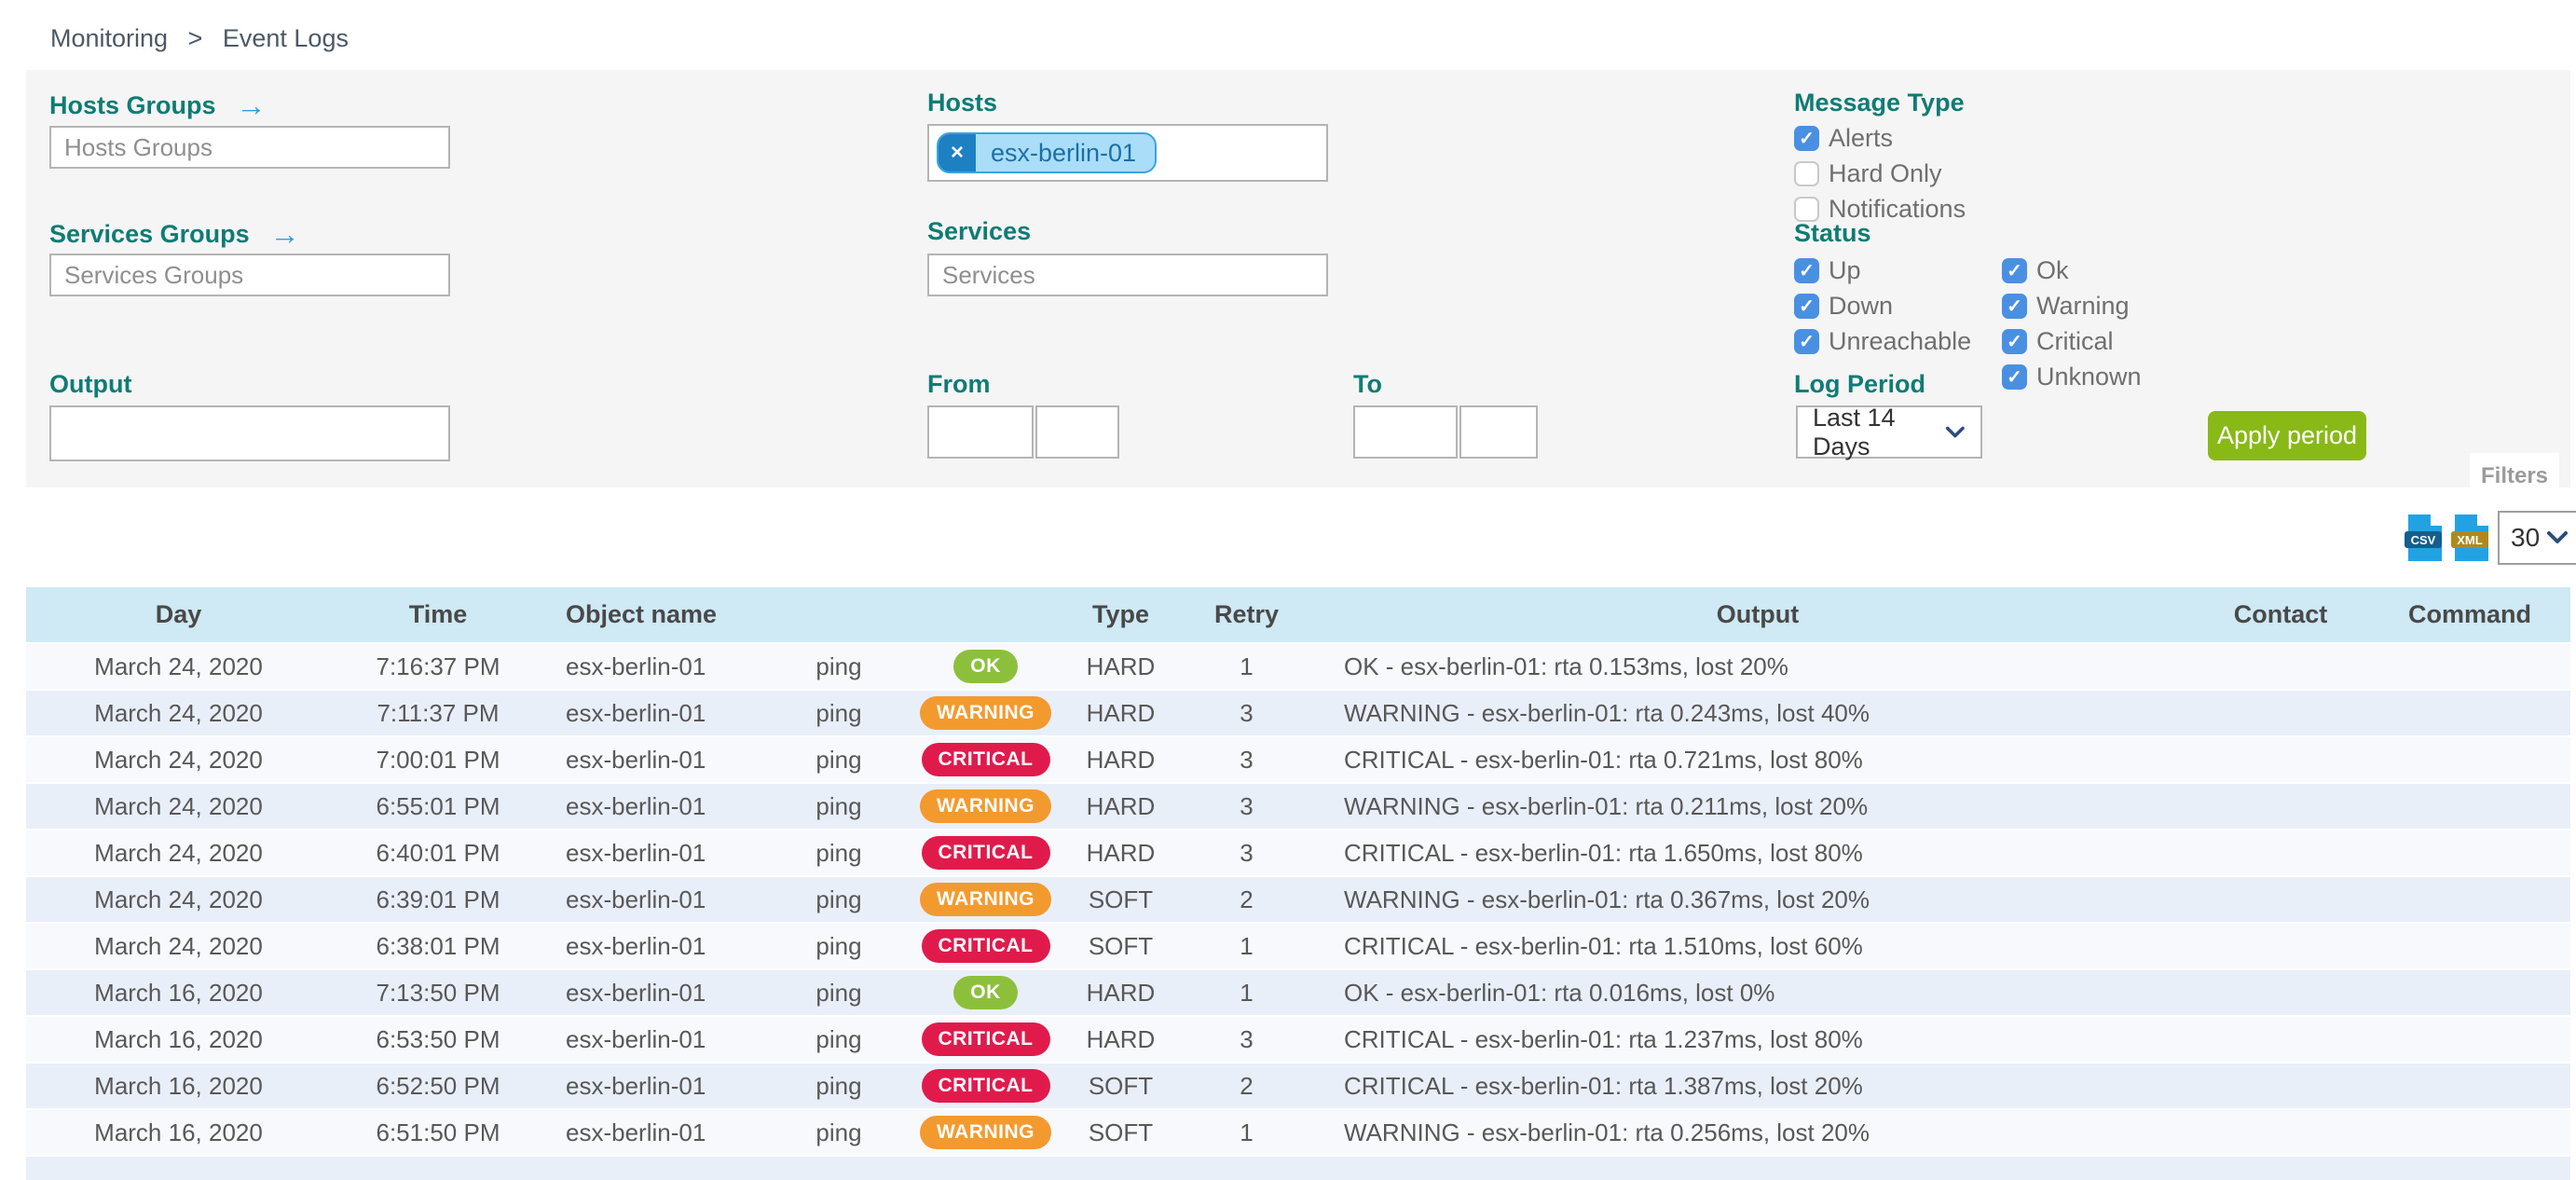 Image resolution: width=2576 pixels, height=1180 pixels. Describe the element at coordinates (2470, 538) in the screenshot. I see `export-xml-icon: XML` at that location.